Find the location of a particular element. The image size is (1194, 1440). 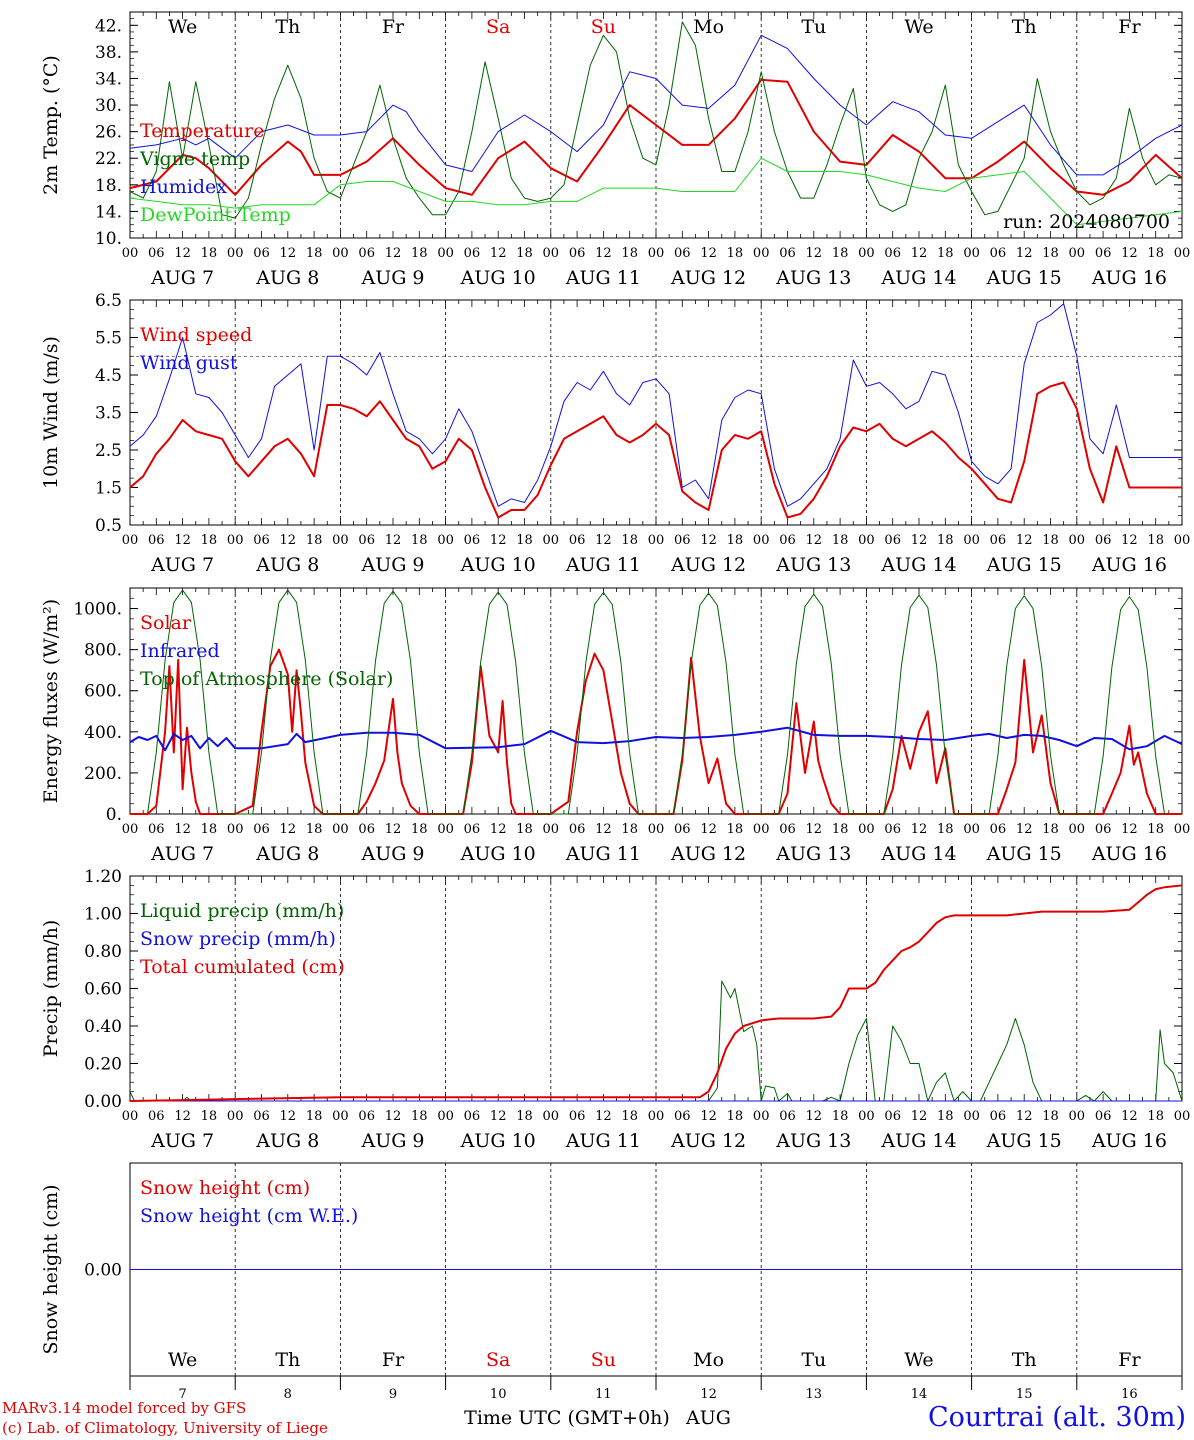

day-name-top: Sa is located at coordinates (498, 27).